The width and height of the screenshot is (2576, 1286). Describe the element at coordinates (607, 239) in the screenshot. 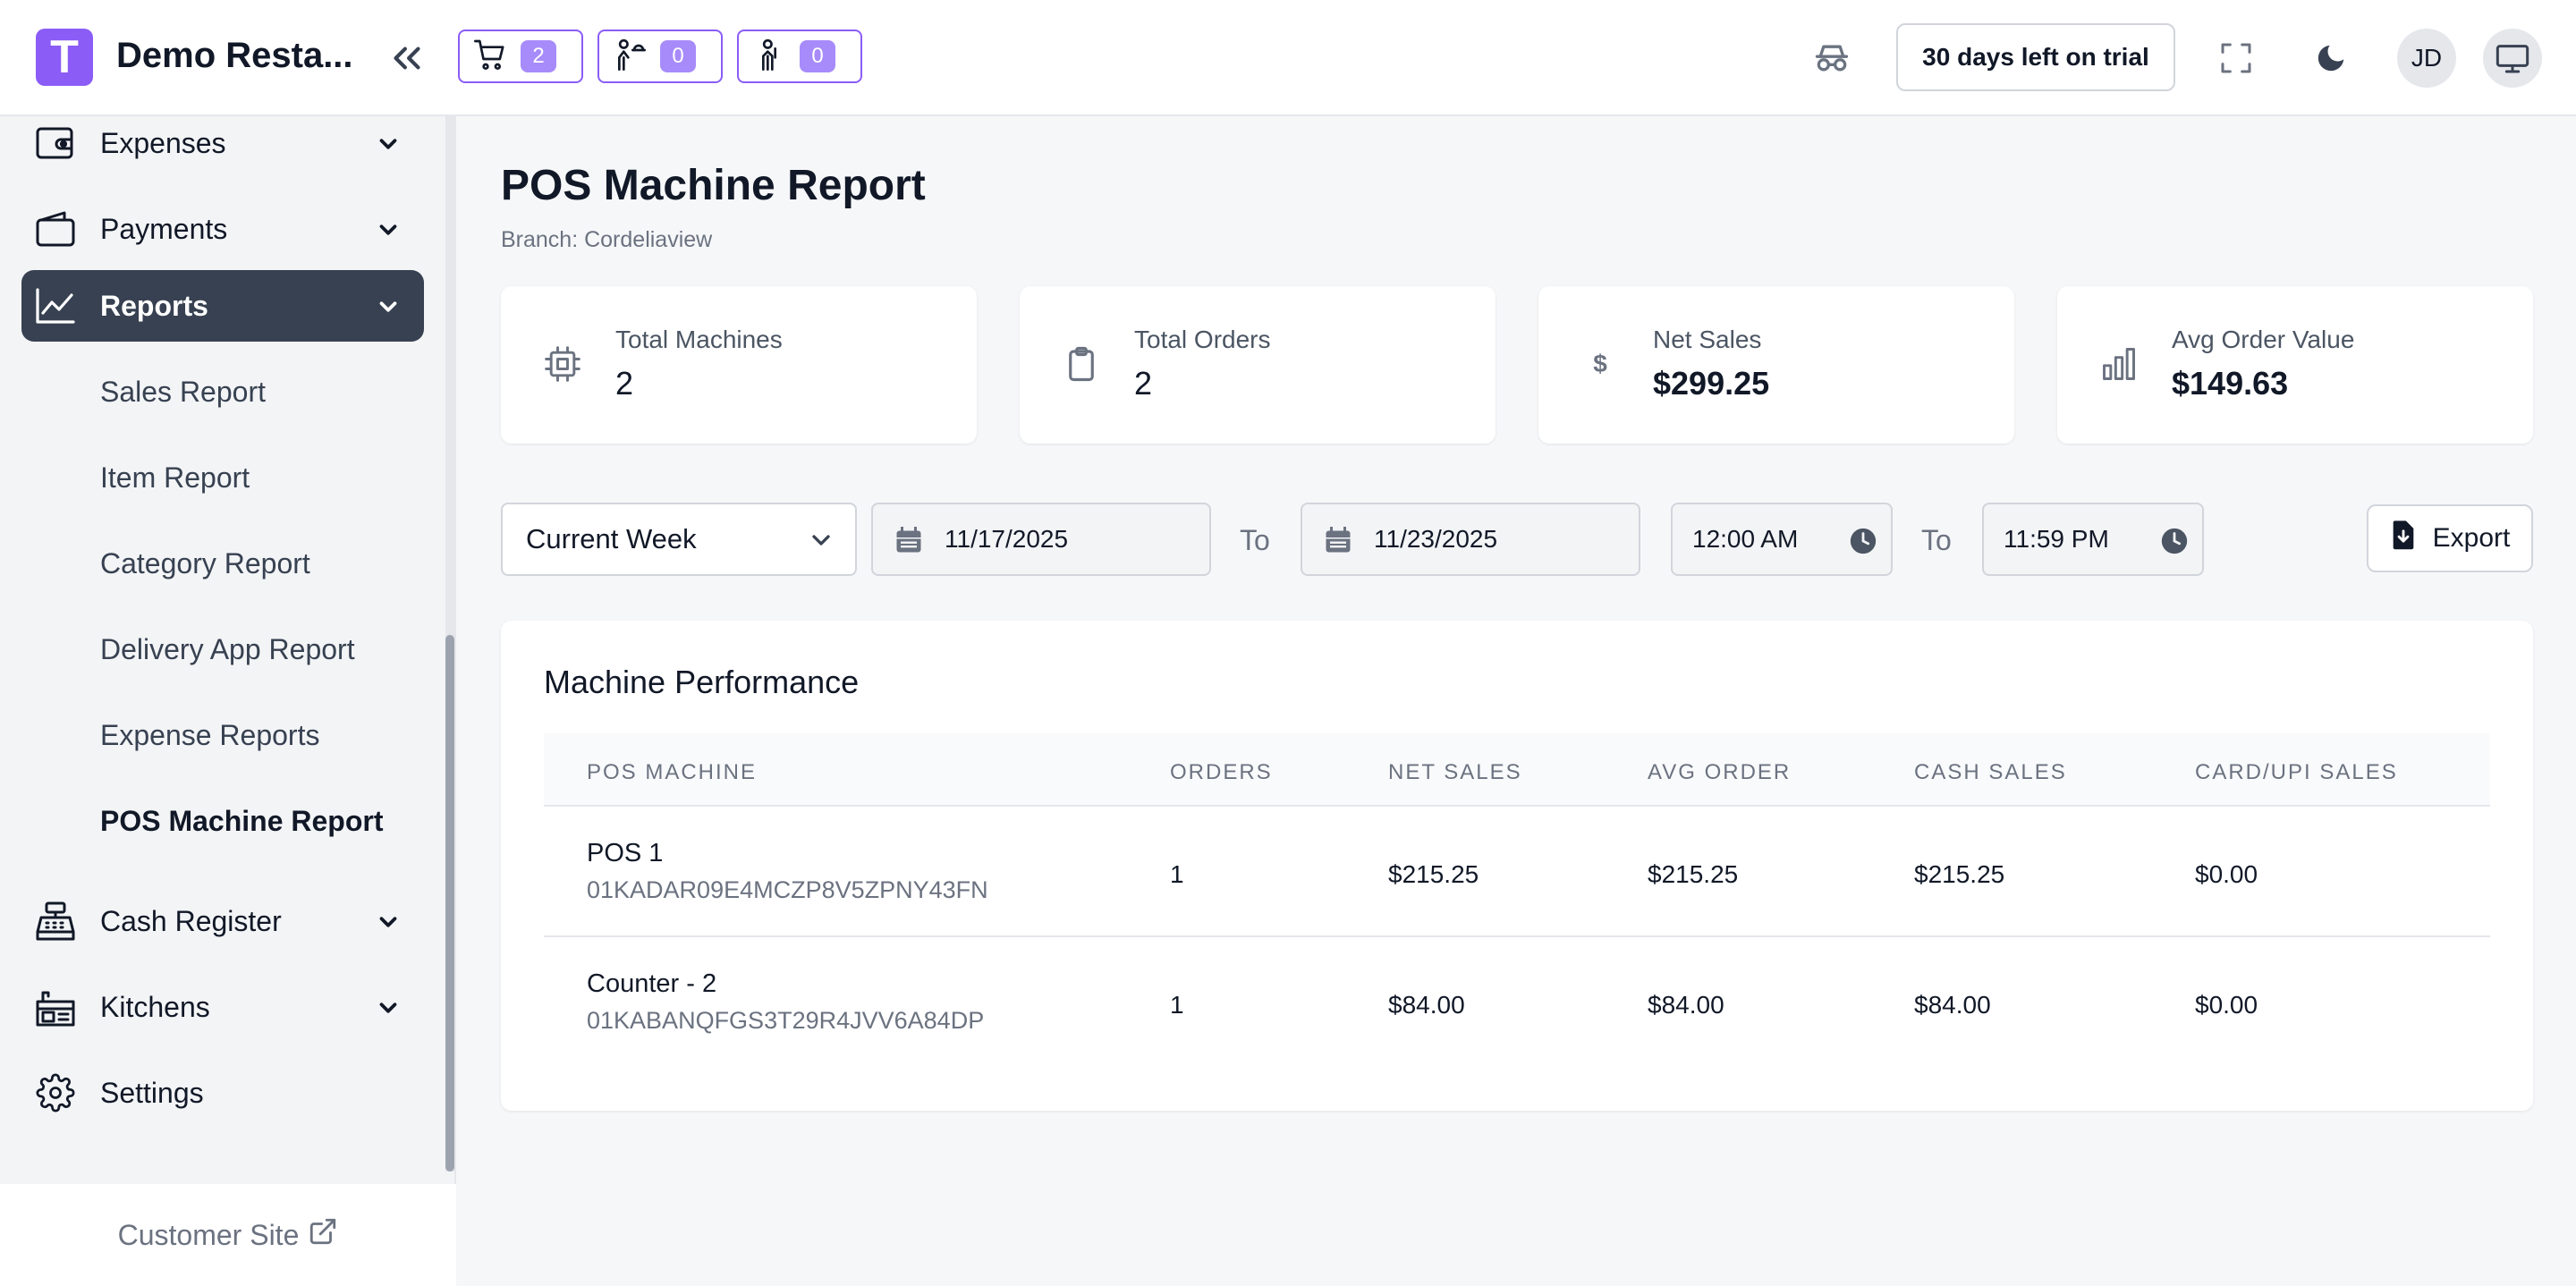

I see `branch-label: Branch: Cordeliaview` at that location.